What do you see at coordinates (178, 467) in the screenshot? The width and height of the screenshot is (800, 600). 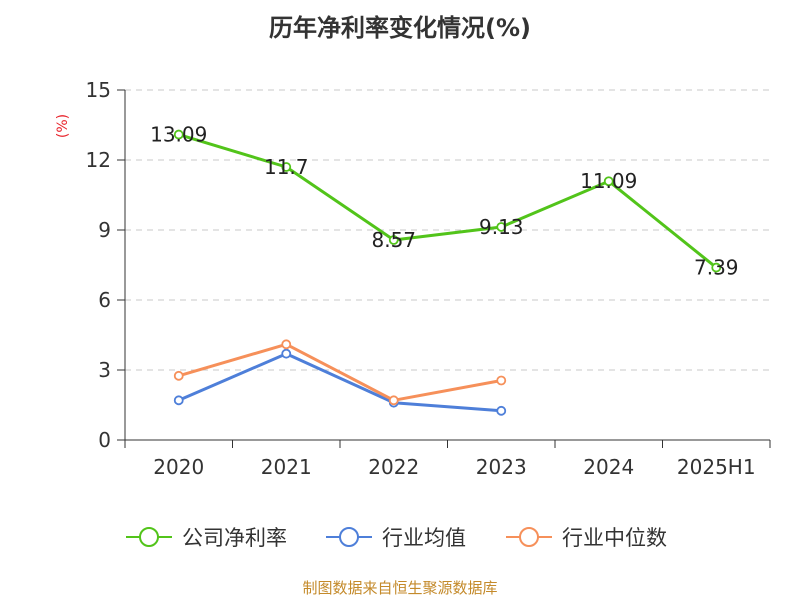 I see `x-tick-label: 2020` at bounding box center [178, 467].